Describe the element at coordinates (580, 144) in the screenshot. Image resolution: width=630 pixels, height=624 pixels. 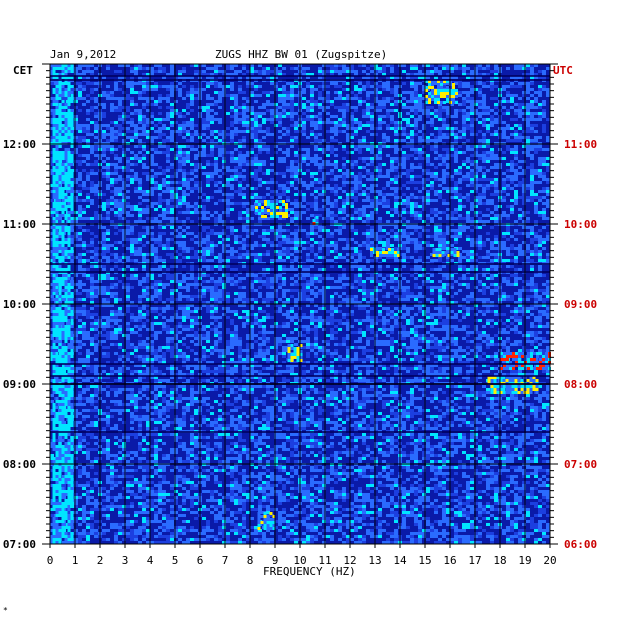
I see `right-time-label: 11:00` at that location.